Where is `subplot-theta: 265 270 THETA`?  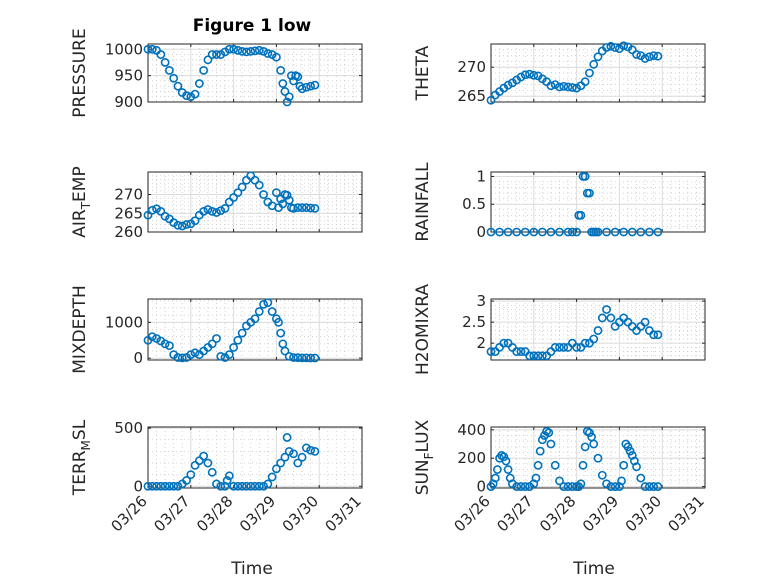 subplot-theta: 265 270 THETA is located at coordinates (559, 73).